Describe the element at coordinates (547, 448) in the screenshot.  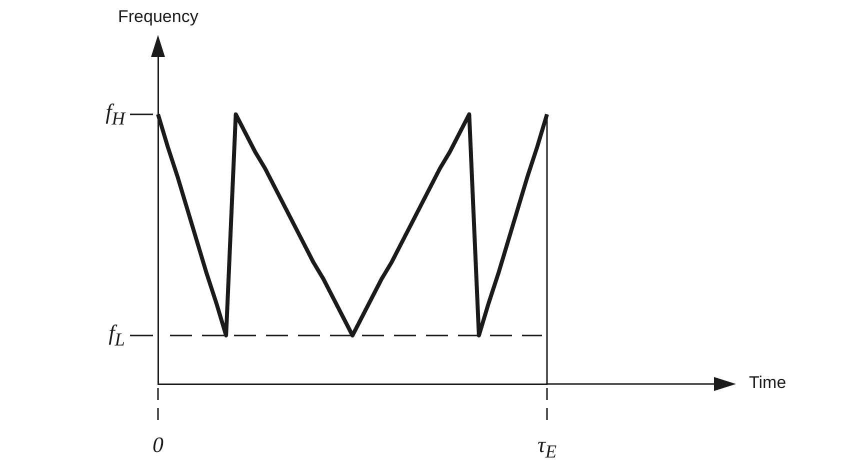
I see `x-tick-label: τ$_{E}$` at that location.